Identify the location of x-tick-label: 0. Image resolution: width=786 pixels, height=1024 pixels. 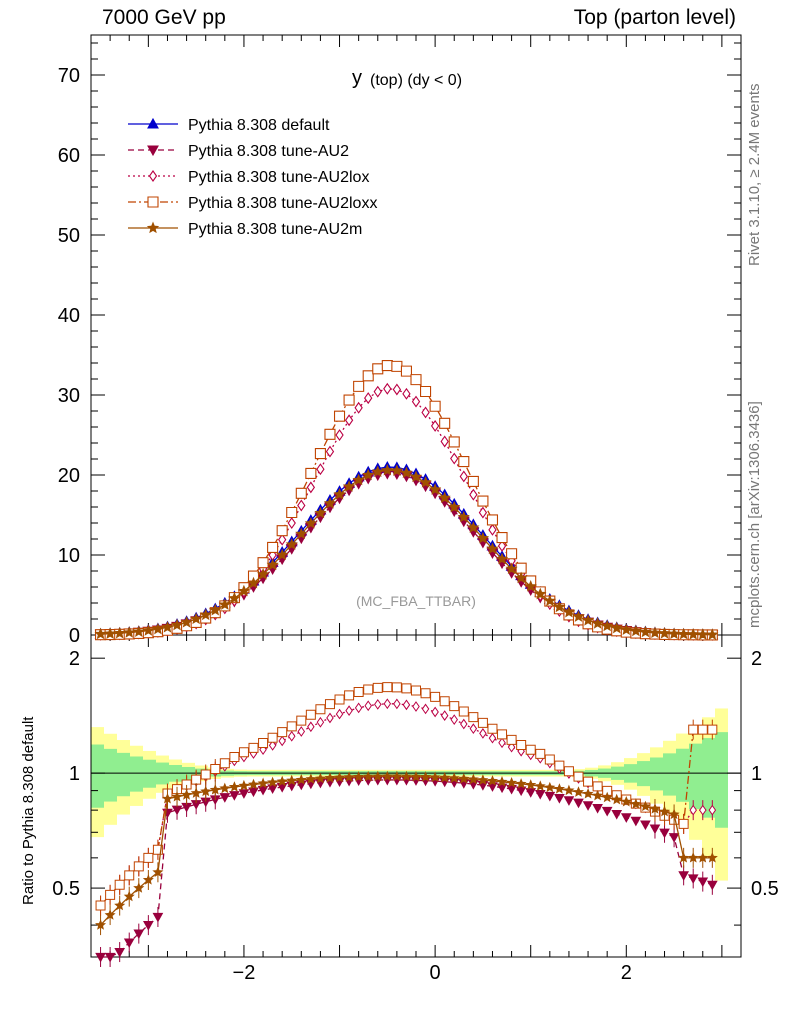
(435, 973).